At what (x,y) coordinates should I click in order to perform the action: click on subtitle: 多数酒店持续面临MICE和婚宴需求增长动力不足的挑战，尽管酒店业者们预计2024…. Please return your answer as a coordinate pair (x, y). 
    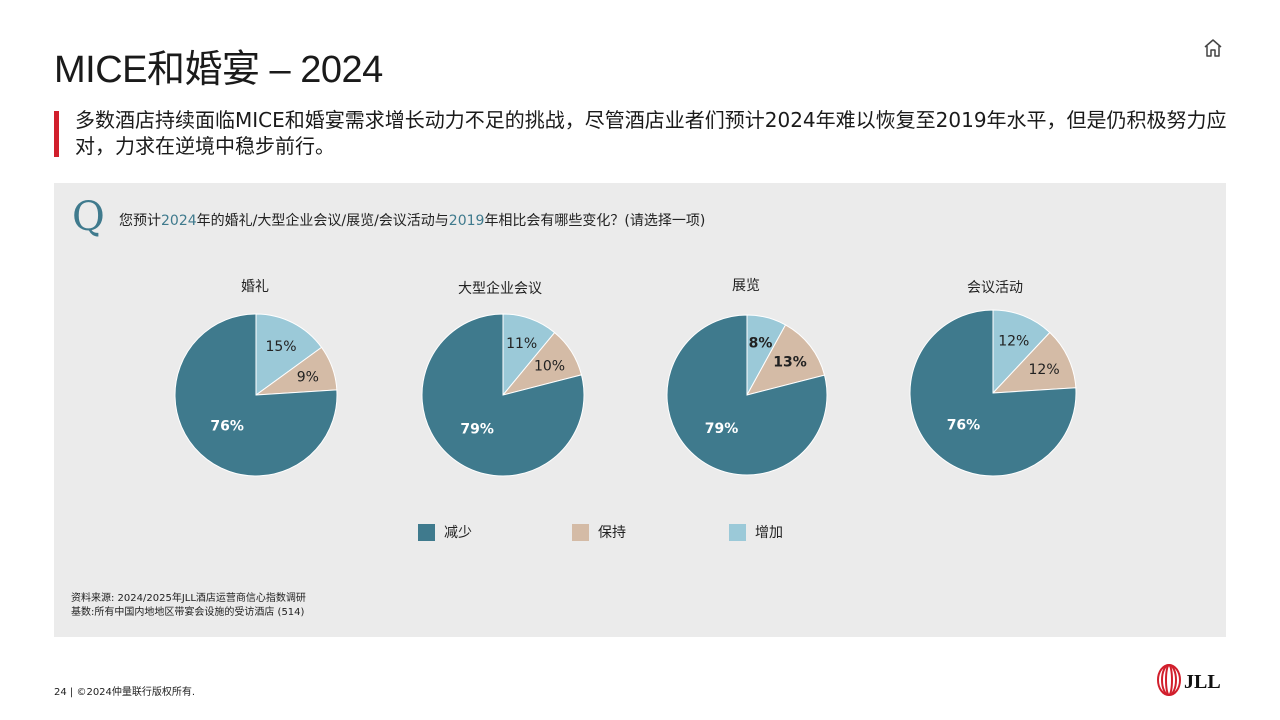
    Looking at the image, I should click on (651, 133).